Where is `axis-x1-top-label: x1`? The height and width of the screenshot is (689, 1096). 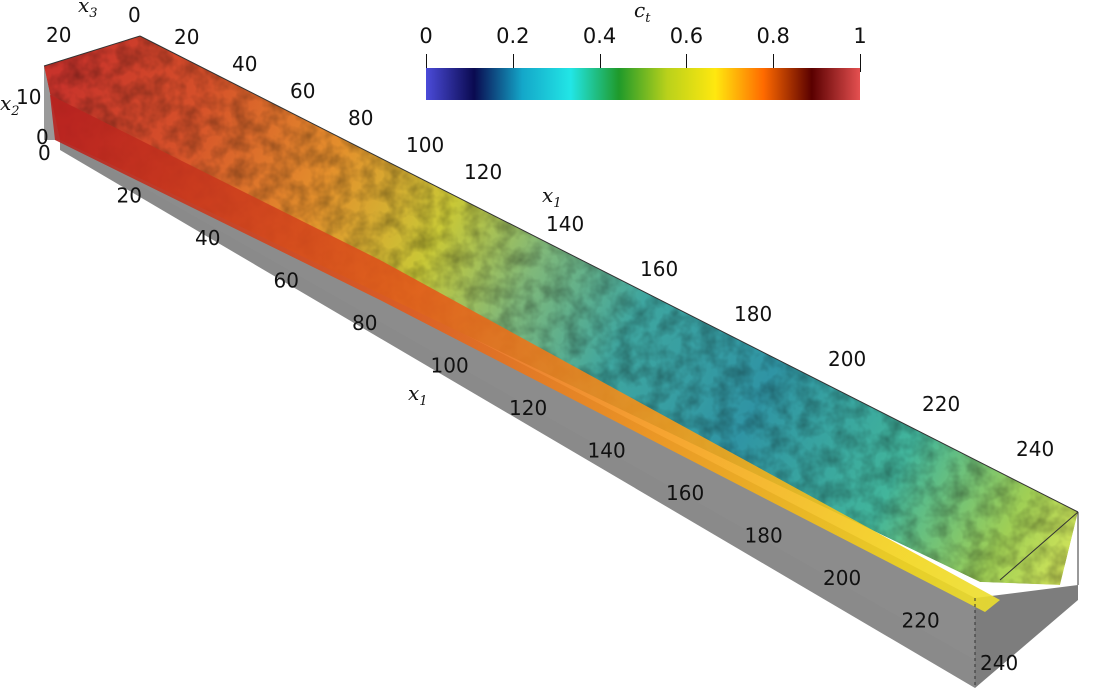 axis-x1-top-label: x1 is located at coordinates (552, 197).